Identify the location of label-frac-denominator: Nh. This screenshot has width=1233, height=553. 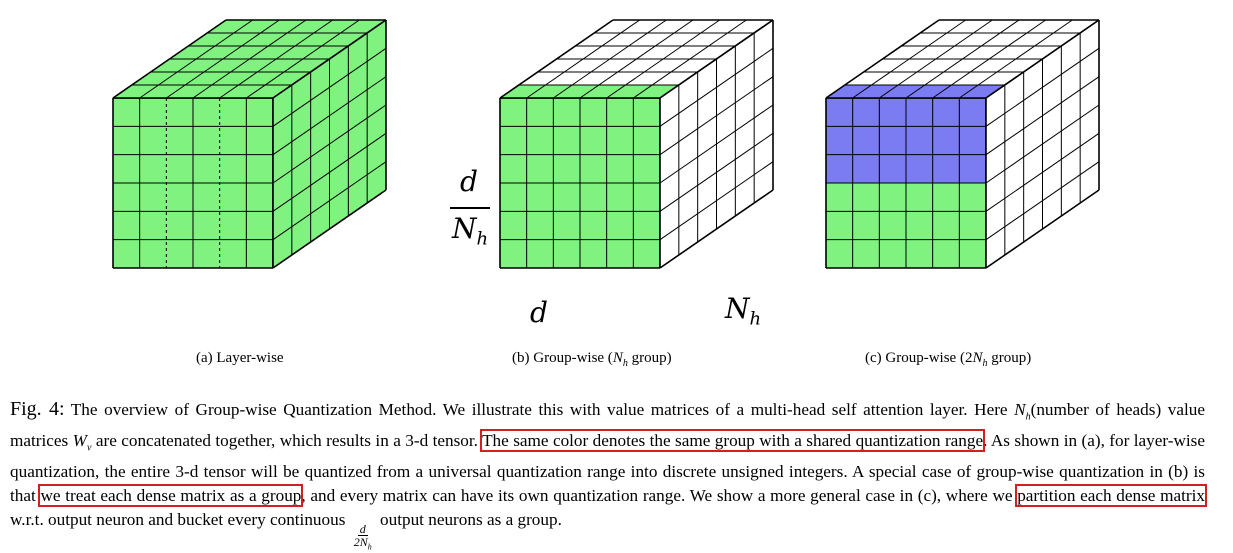
(470, 231).